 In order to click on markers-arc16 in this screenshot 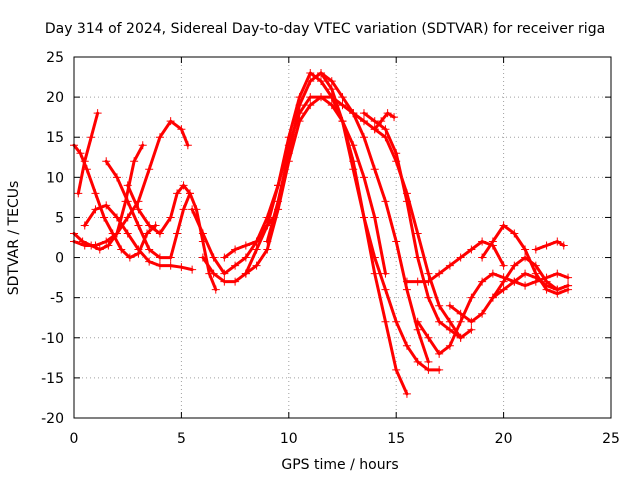, I will do `click(384, 121)`.